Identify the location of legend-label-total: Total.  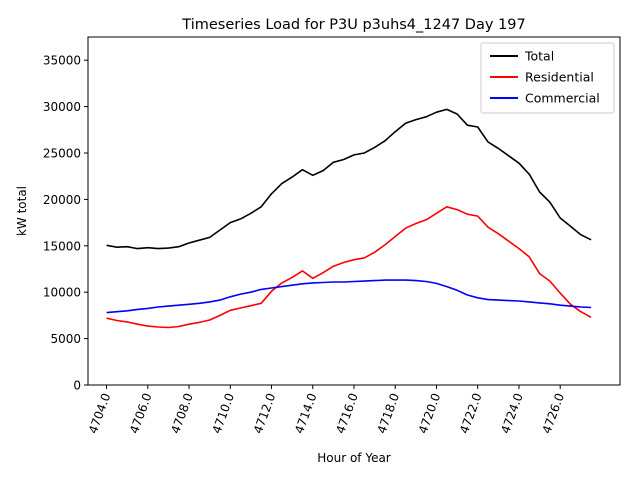
(539, 56).